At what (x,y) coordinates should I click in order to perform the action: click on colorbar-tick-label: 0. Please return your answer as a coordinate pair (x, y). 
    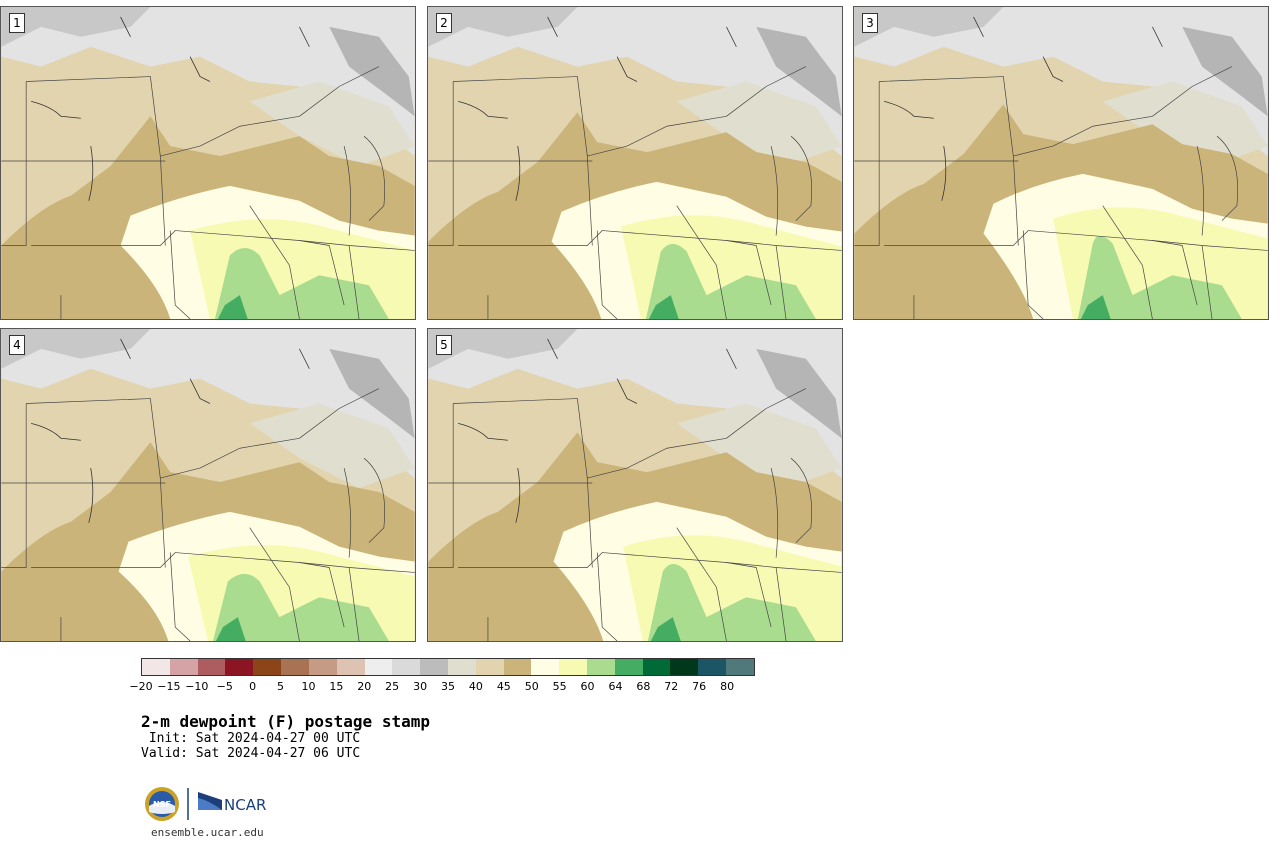
    Looking at the image, I should click on (253, 686).